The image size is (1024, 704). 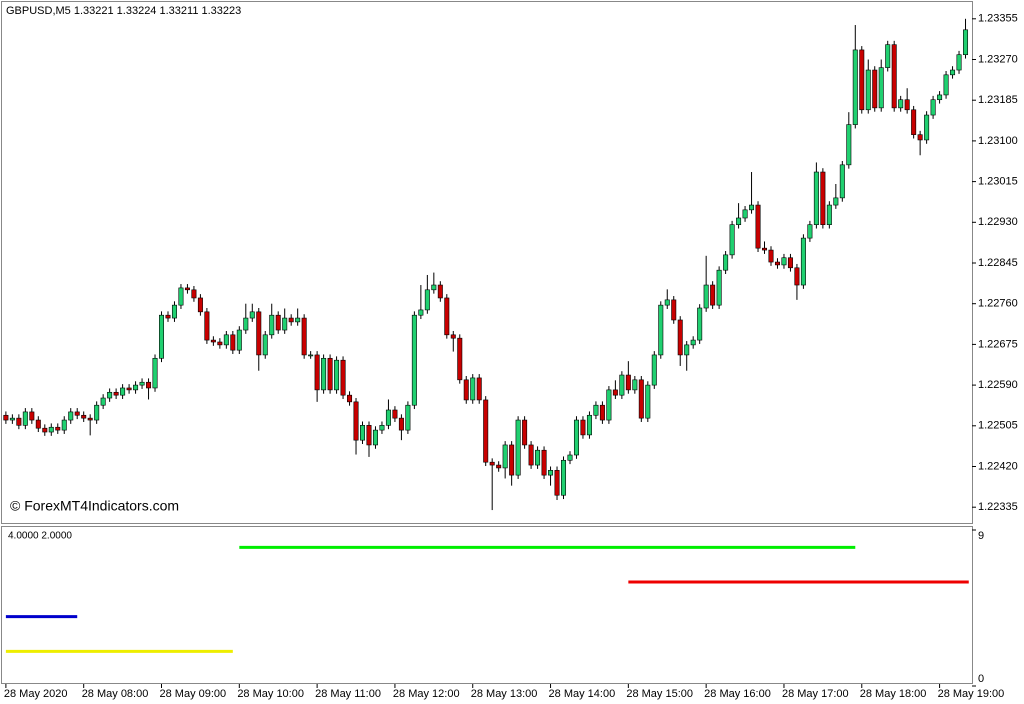 What do you see at coordinates (998, 19) in the screenshot?
I see `y-tick-label: 1.23355` at bounding box center [998, 19].